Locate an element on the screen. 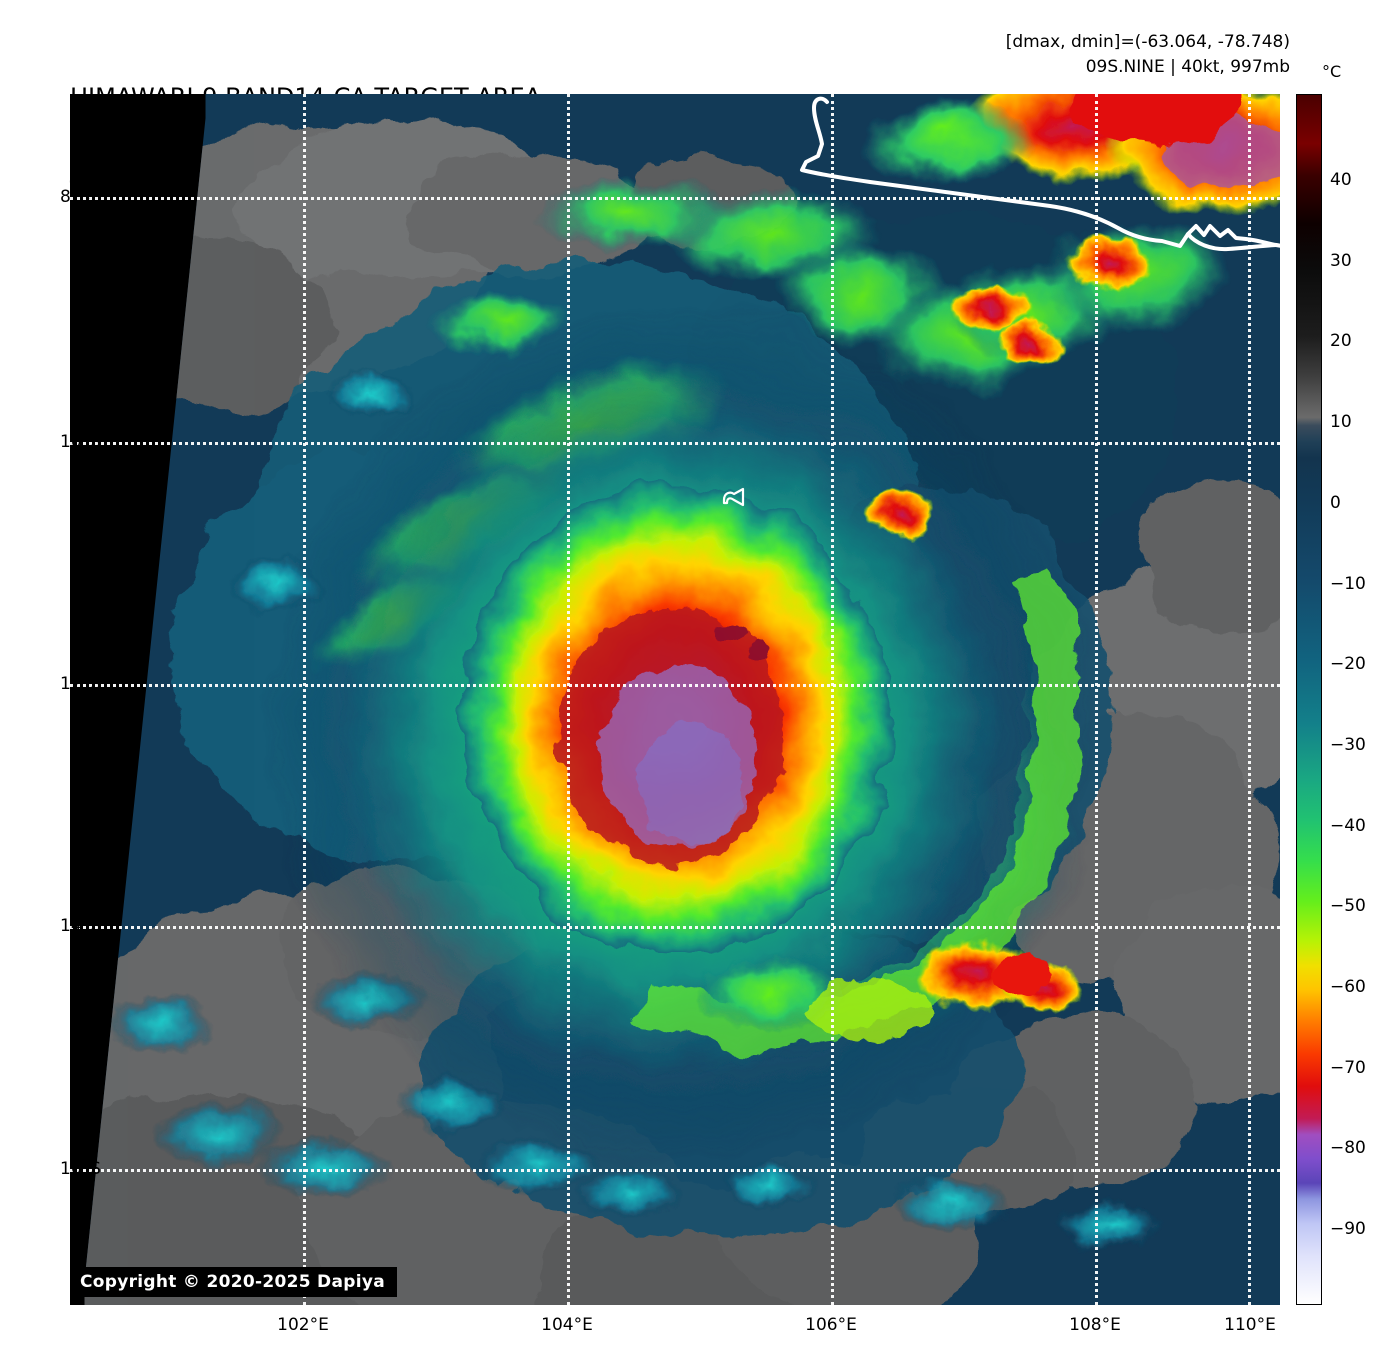 The height and width of the screenshot is (1359, 1388). data-range-readout: [dmax, dmin]=(-63.064, -78.748) is located at coordinates (1147, 42).